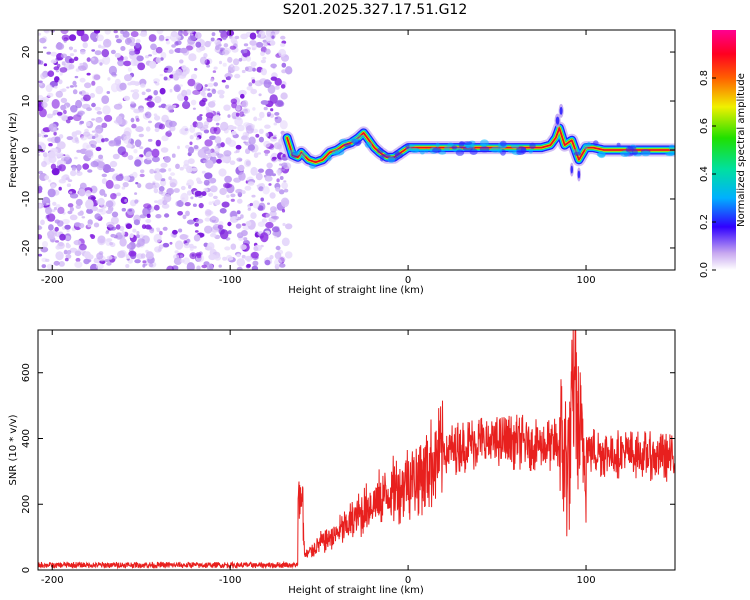 This screenshot has height=600, width=750. What do you see at coordinates (26, 150) in the screenshot?
I see `spectrogram-ytick-label: 0` at bounding box center [26, 150].